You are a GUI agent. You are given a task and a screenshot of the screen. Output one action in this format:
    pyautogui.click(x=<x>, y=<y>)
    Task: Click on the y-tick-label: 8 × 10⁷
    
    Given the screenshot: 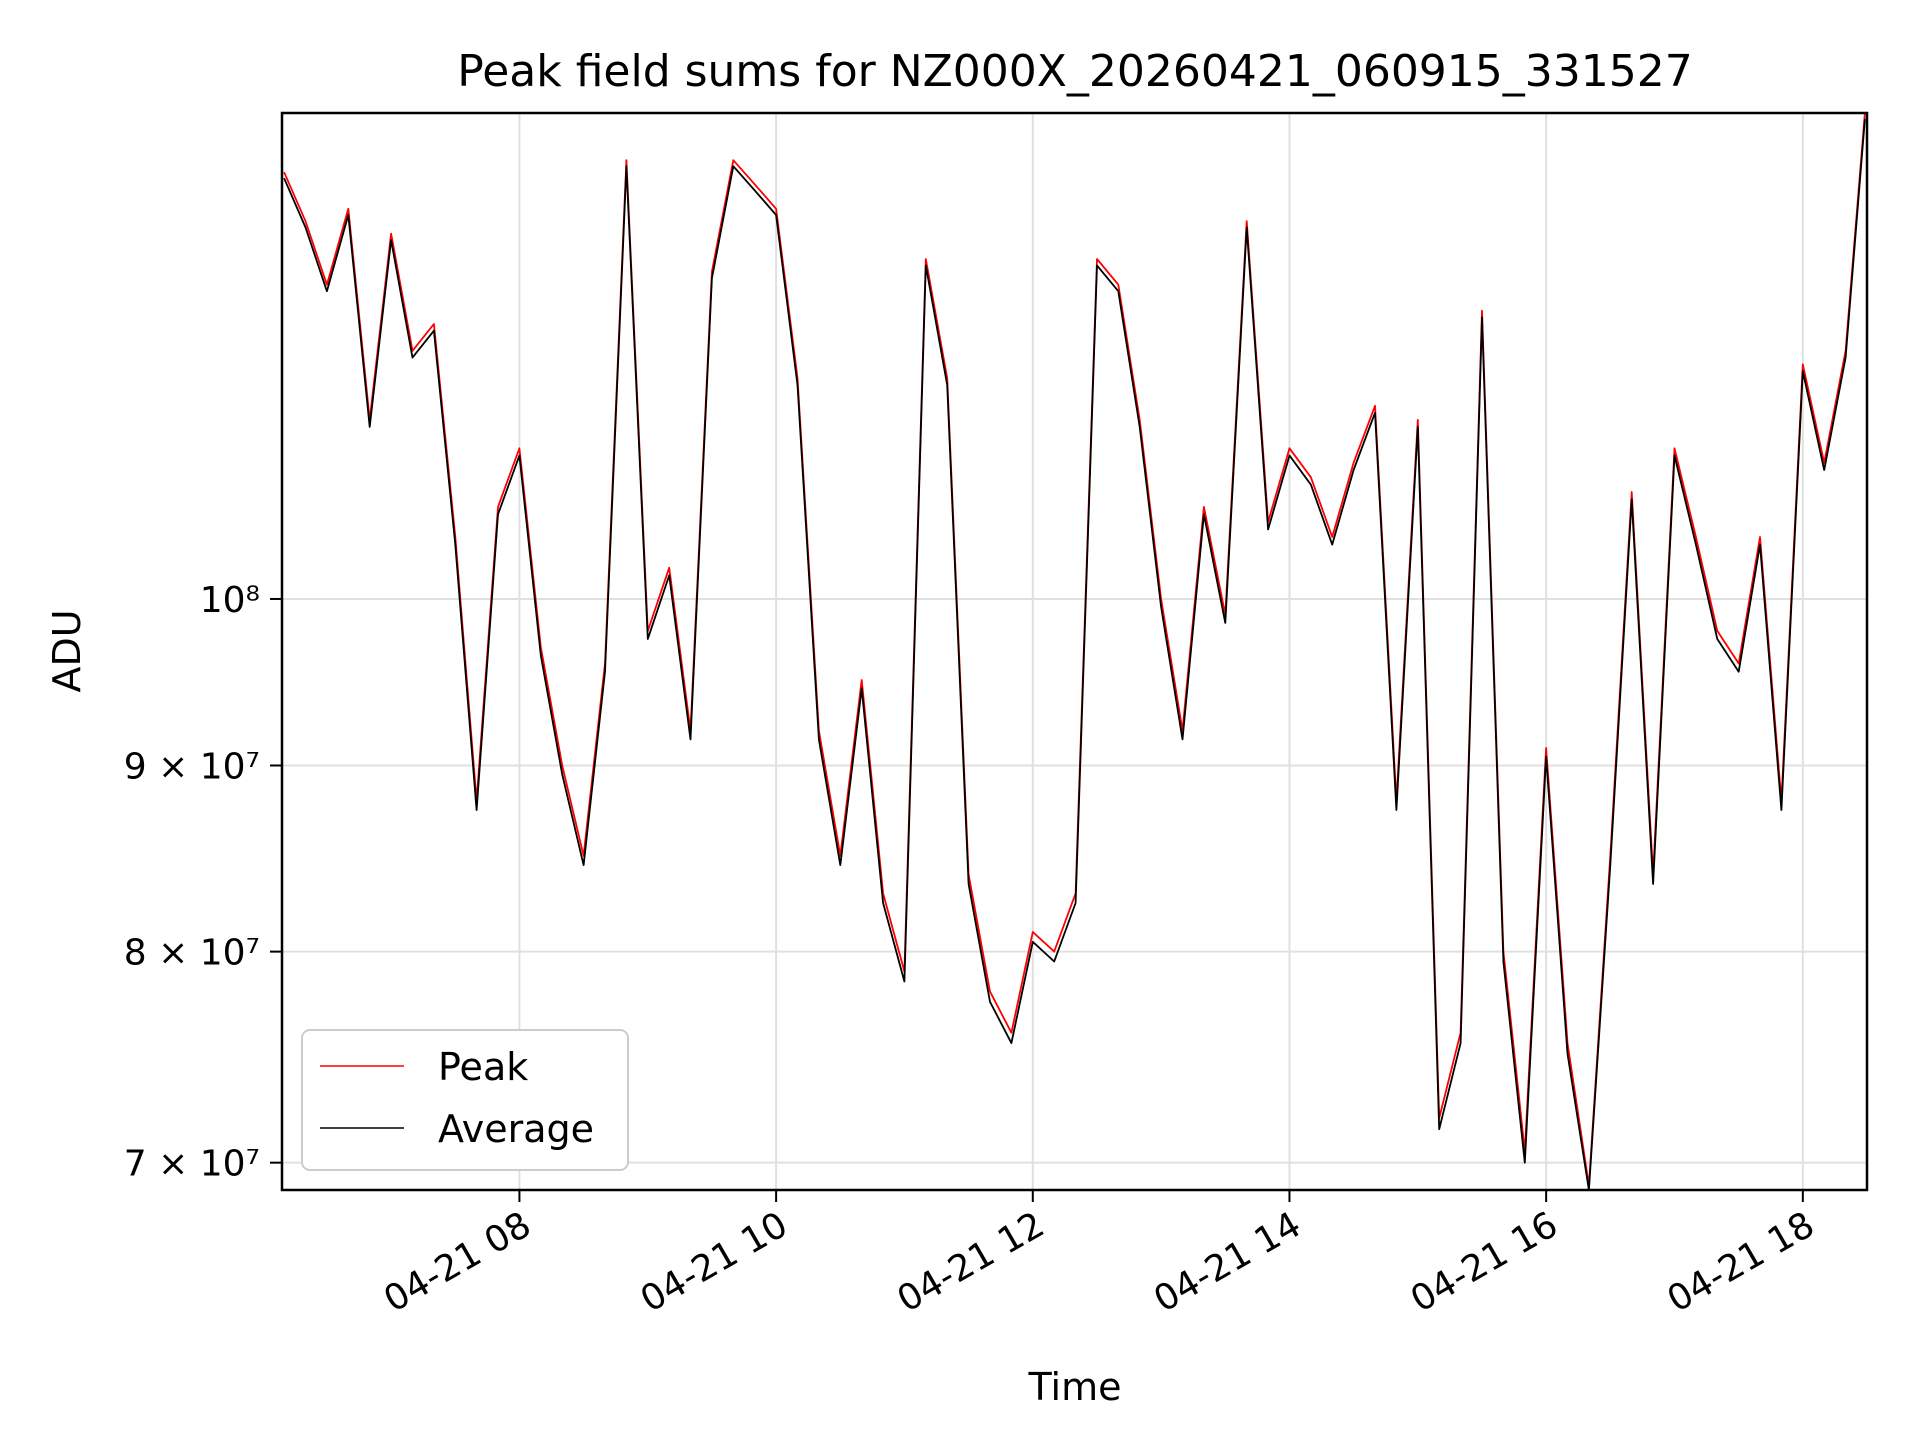 What is the action you would take?
    pyautogui.click(x=192, y=953)
    